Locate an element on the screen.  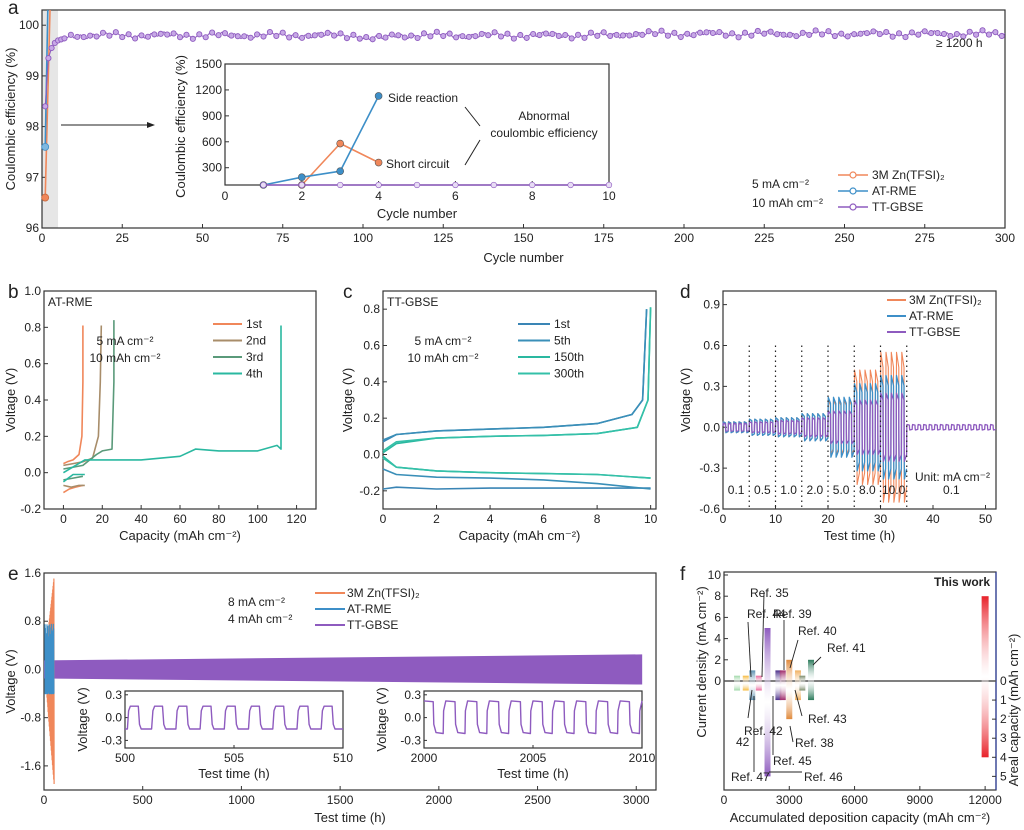
panel-f-x-tick: 12000 is located at coordinates (985, 800).